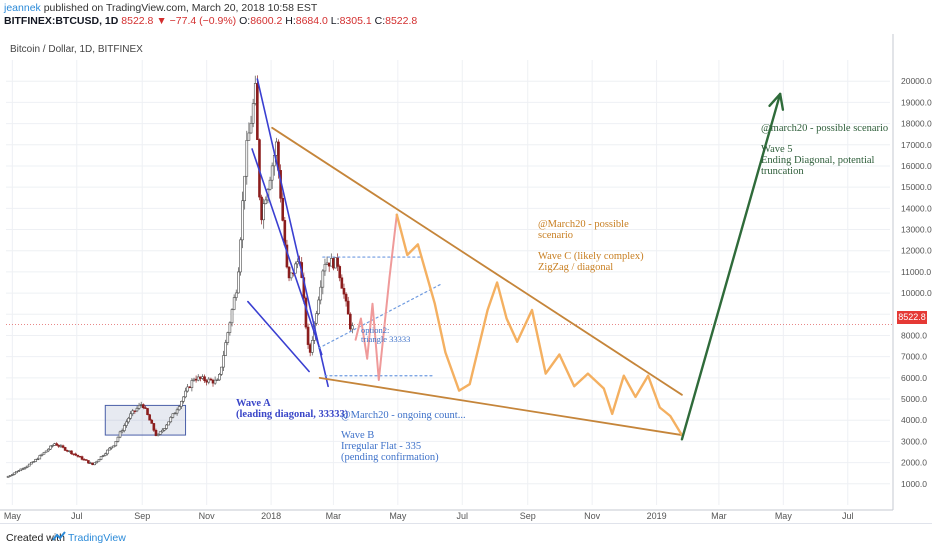 This screenshot has height=551, width=932. What do you see at coordinates (381, 446) in the screenshot?
I see `wave-b-desc: Irregular Flat - 335` at bounding box center [381, 446].